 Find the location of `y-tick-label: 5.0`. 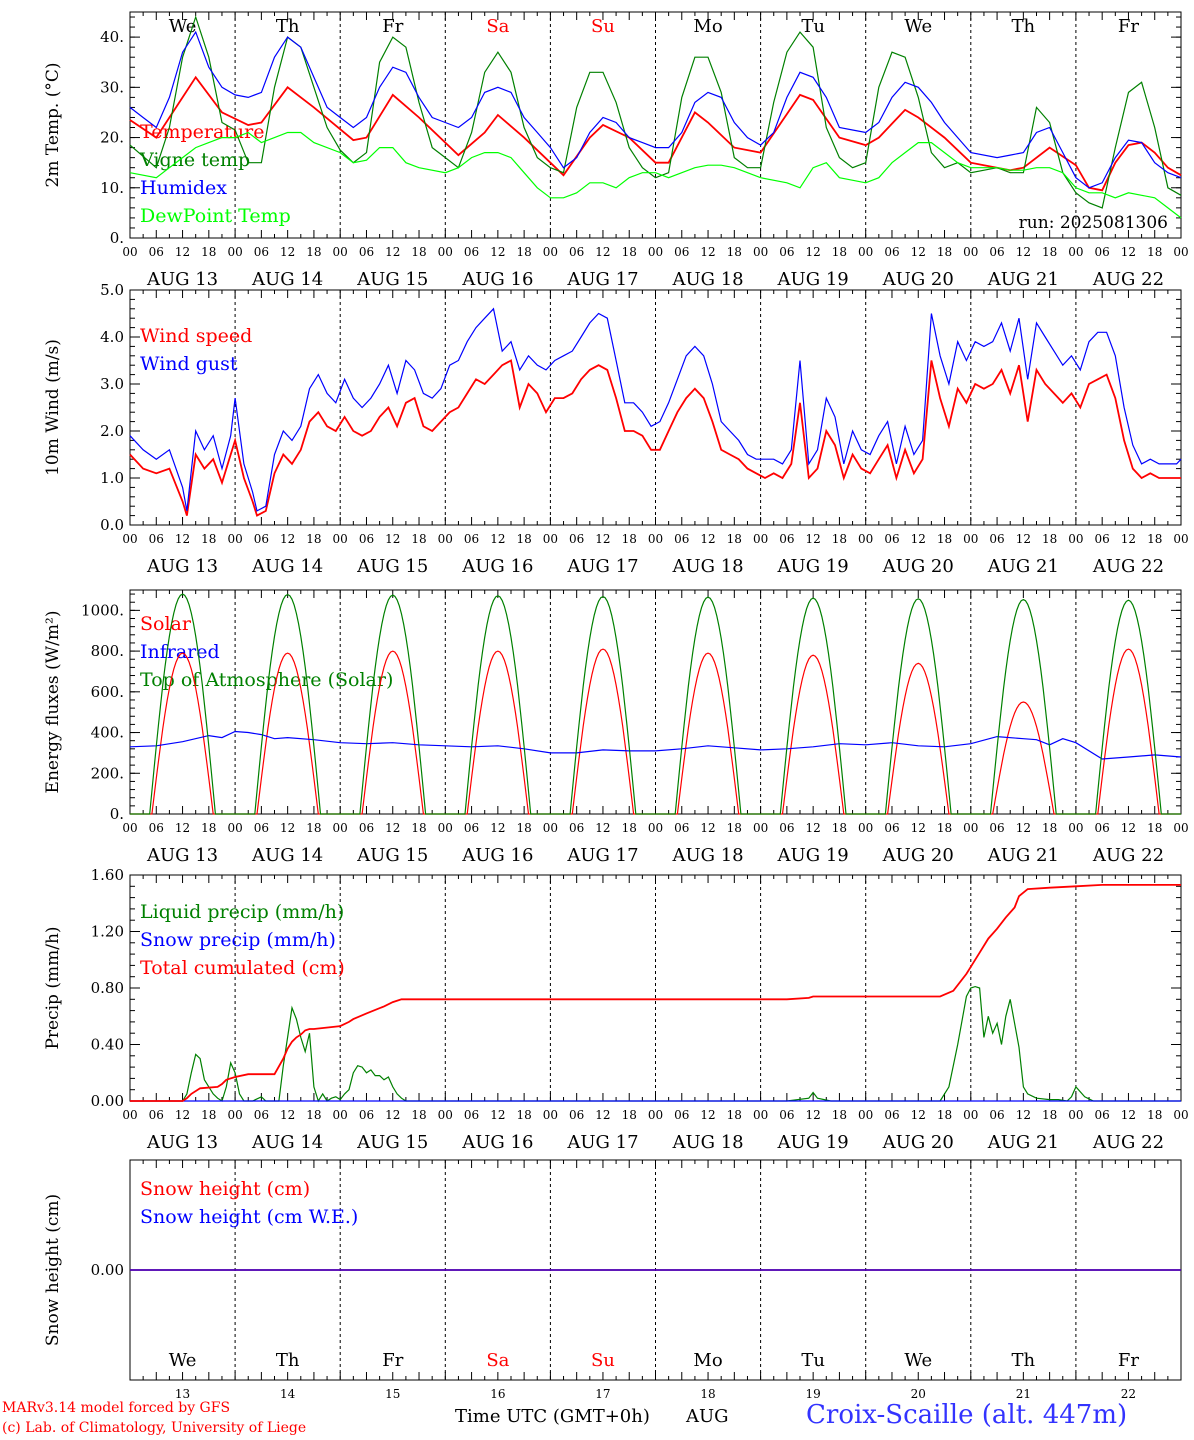

y-tick-label: 5.0 is located at coordinates (112, 290).